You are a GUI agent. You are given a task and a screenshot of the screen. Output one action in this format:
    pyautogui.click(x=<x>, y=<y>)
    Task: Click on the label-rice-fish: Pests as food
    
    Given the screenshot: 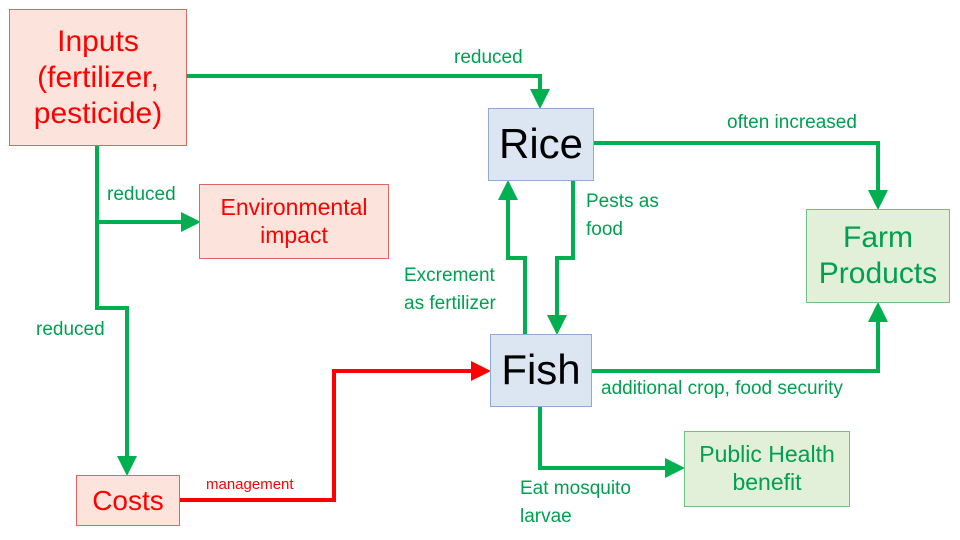 What is the action you would take?
    pyautogui.click(x=622, y=215)
    